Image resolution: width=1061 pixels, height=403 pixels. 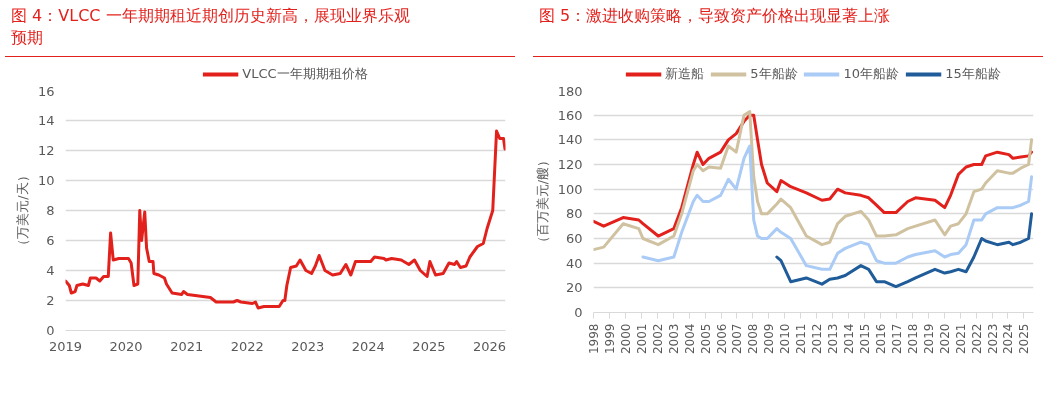 I want to click on y-tick-label: 16, so click(x=46, y=91).